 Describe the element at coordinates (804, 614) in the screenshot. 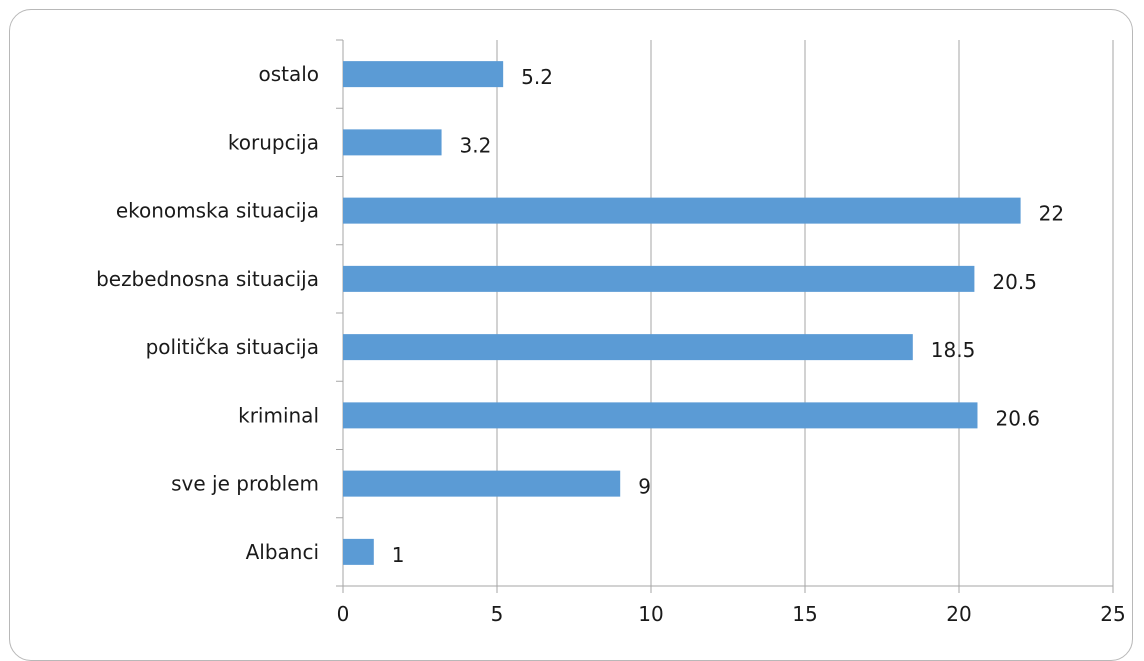

I see `x-tick-label: 15` at that location.